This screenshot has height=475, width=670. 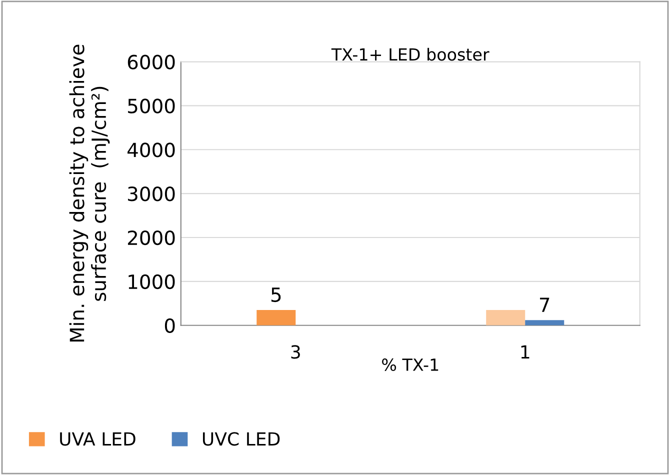 I want to click on legend-label: UVC LED, so click(x=241, y=439).